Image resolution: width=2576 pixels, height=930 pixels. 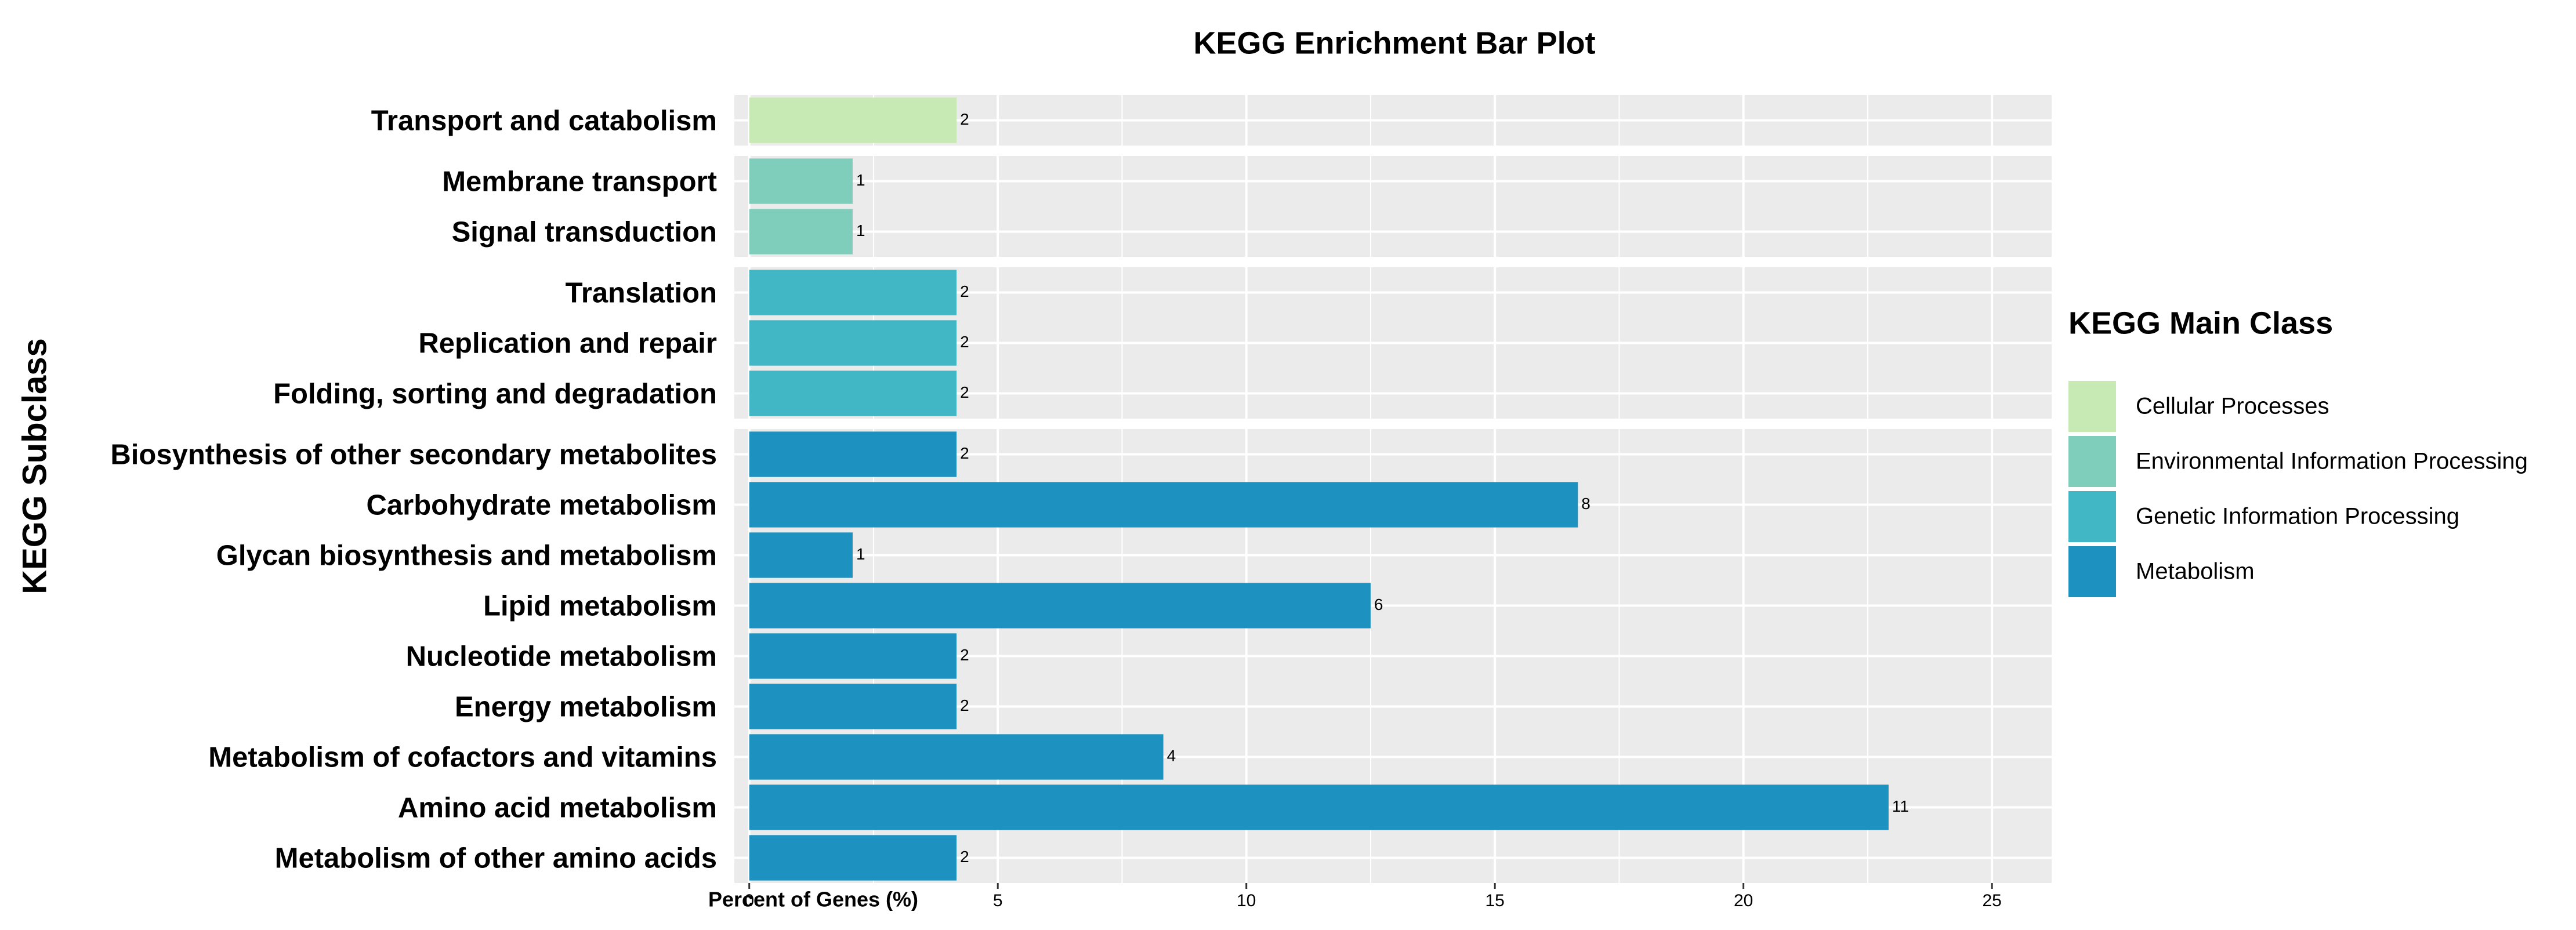 I want to click on y-tick-label: Replication and repair, so click(x=568, y=343).